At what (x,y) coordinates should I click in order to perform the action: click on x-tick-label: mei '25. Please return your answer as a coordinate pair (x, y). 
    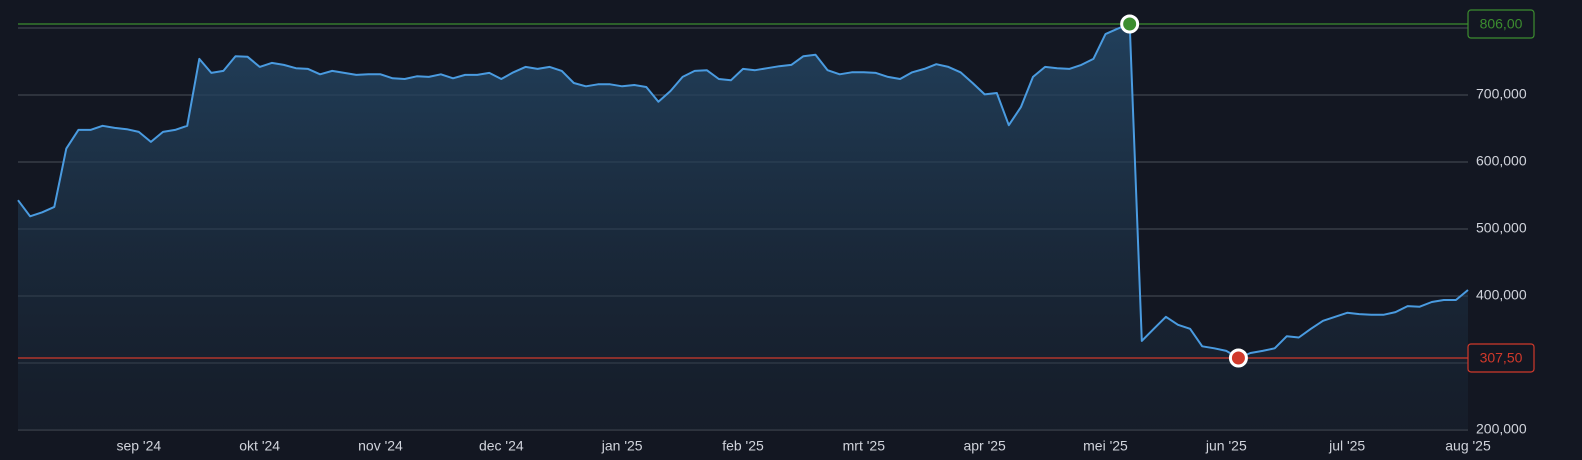
    Looking at the image, I should click on (1105, 446).